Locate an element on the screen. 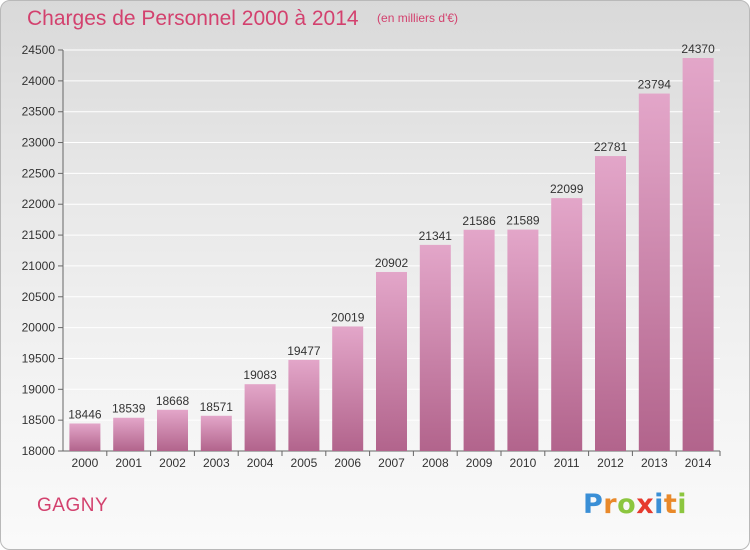 The width and height of the screenshot is (750, 550). x-tick-label: 2006 is located at coordinates (347, 463).